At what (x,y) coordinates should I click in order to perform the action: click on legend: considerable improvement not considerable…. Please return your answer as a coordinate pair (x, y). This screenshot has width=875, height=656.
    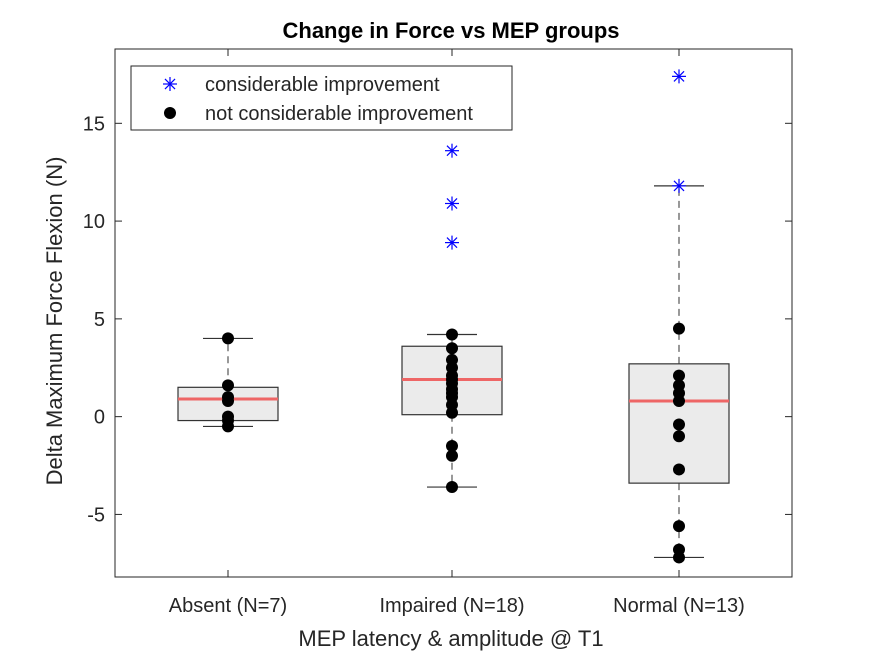
    Looking at the image, I should click on (321, 98).